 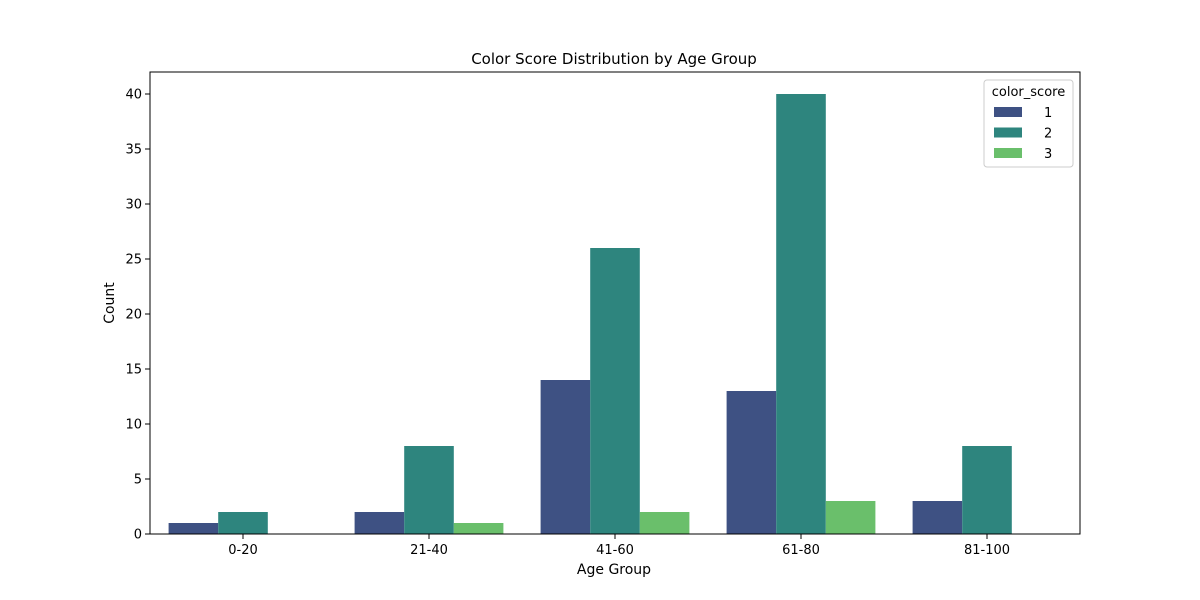 I want to click on legend-box, so click(x=1028, y=123).